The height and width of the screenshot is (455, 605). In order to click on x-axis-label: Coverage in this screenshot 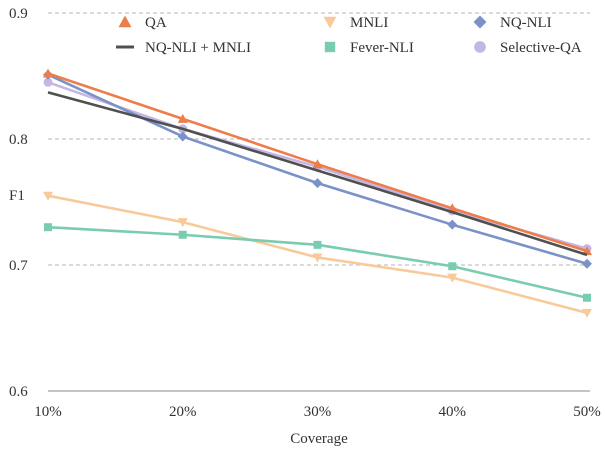, I will do `click(319, 439)`.